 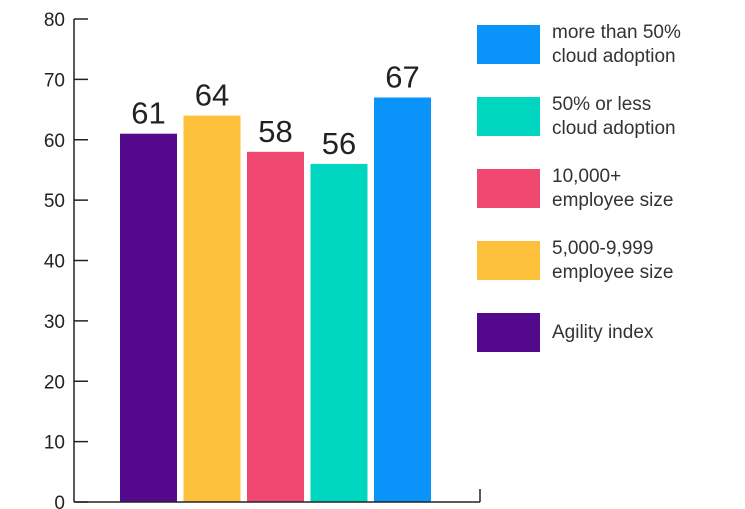 I want to click on legend-item: 10,000+ employee size, so click(x=608, y=188).